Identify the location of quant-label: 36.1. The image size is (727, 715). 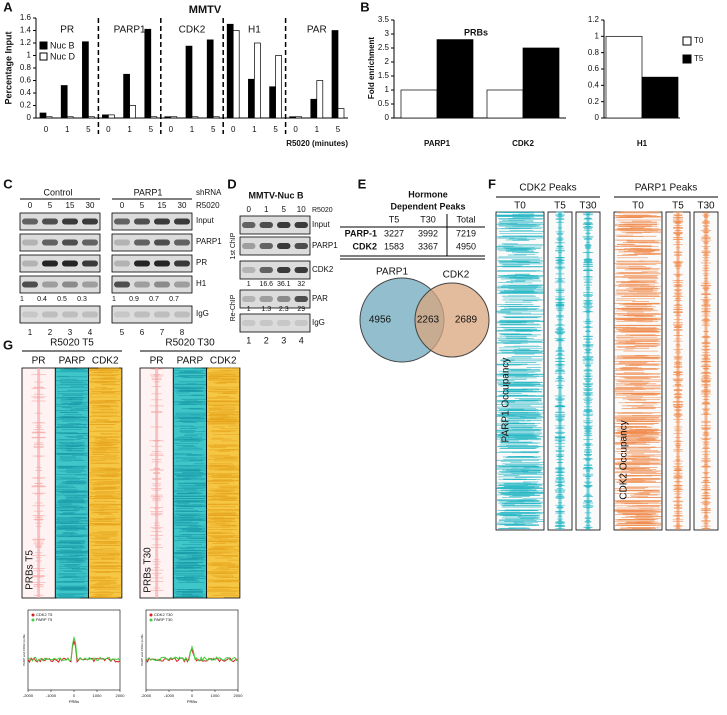
(284, 284).